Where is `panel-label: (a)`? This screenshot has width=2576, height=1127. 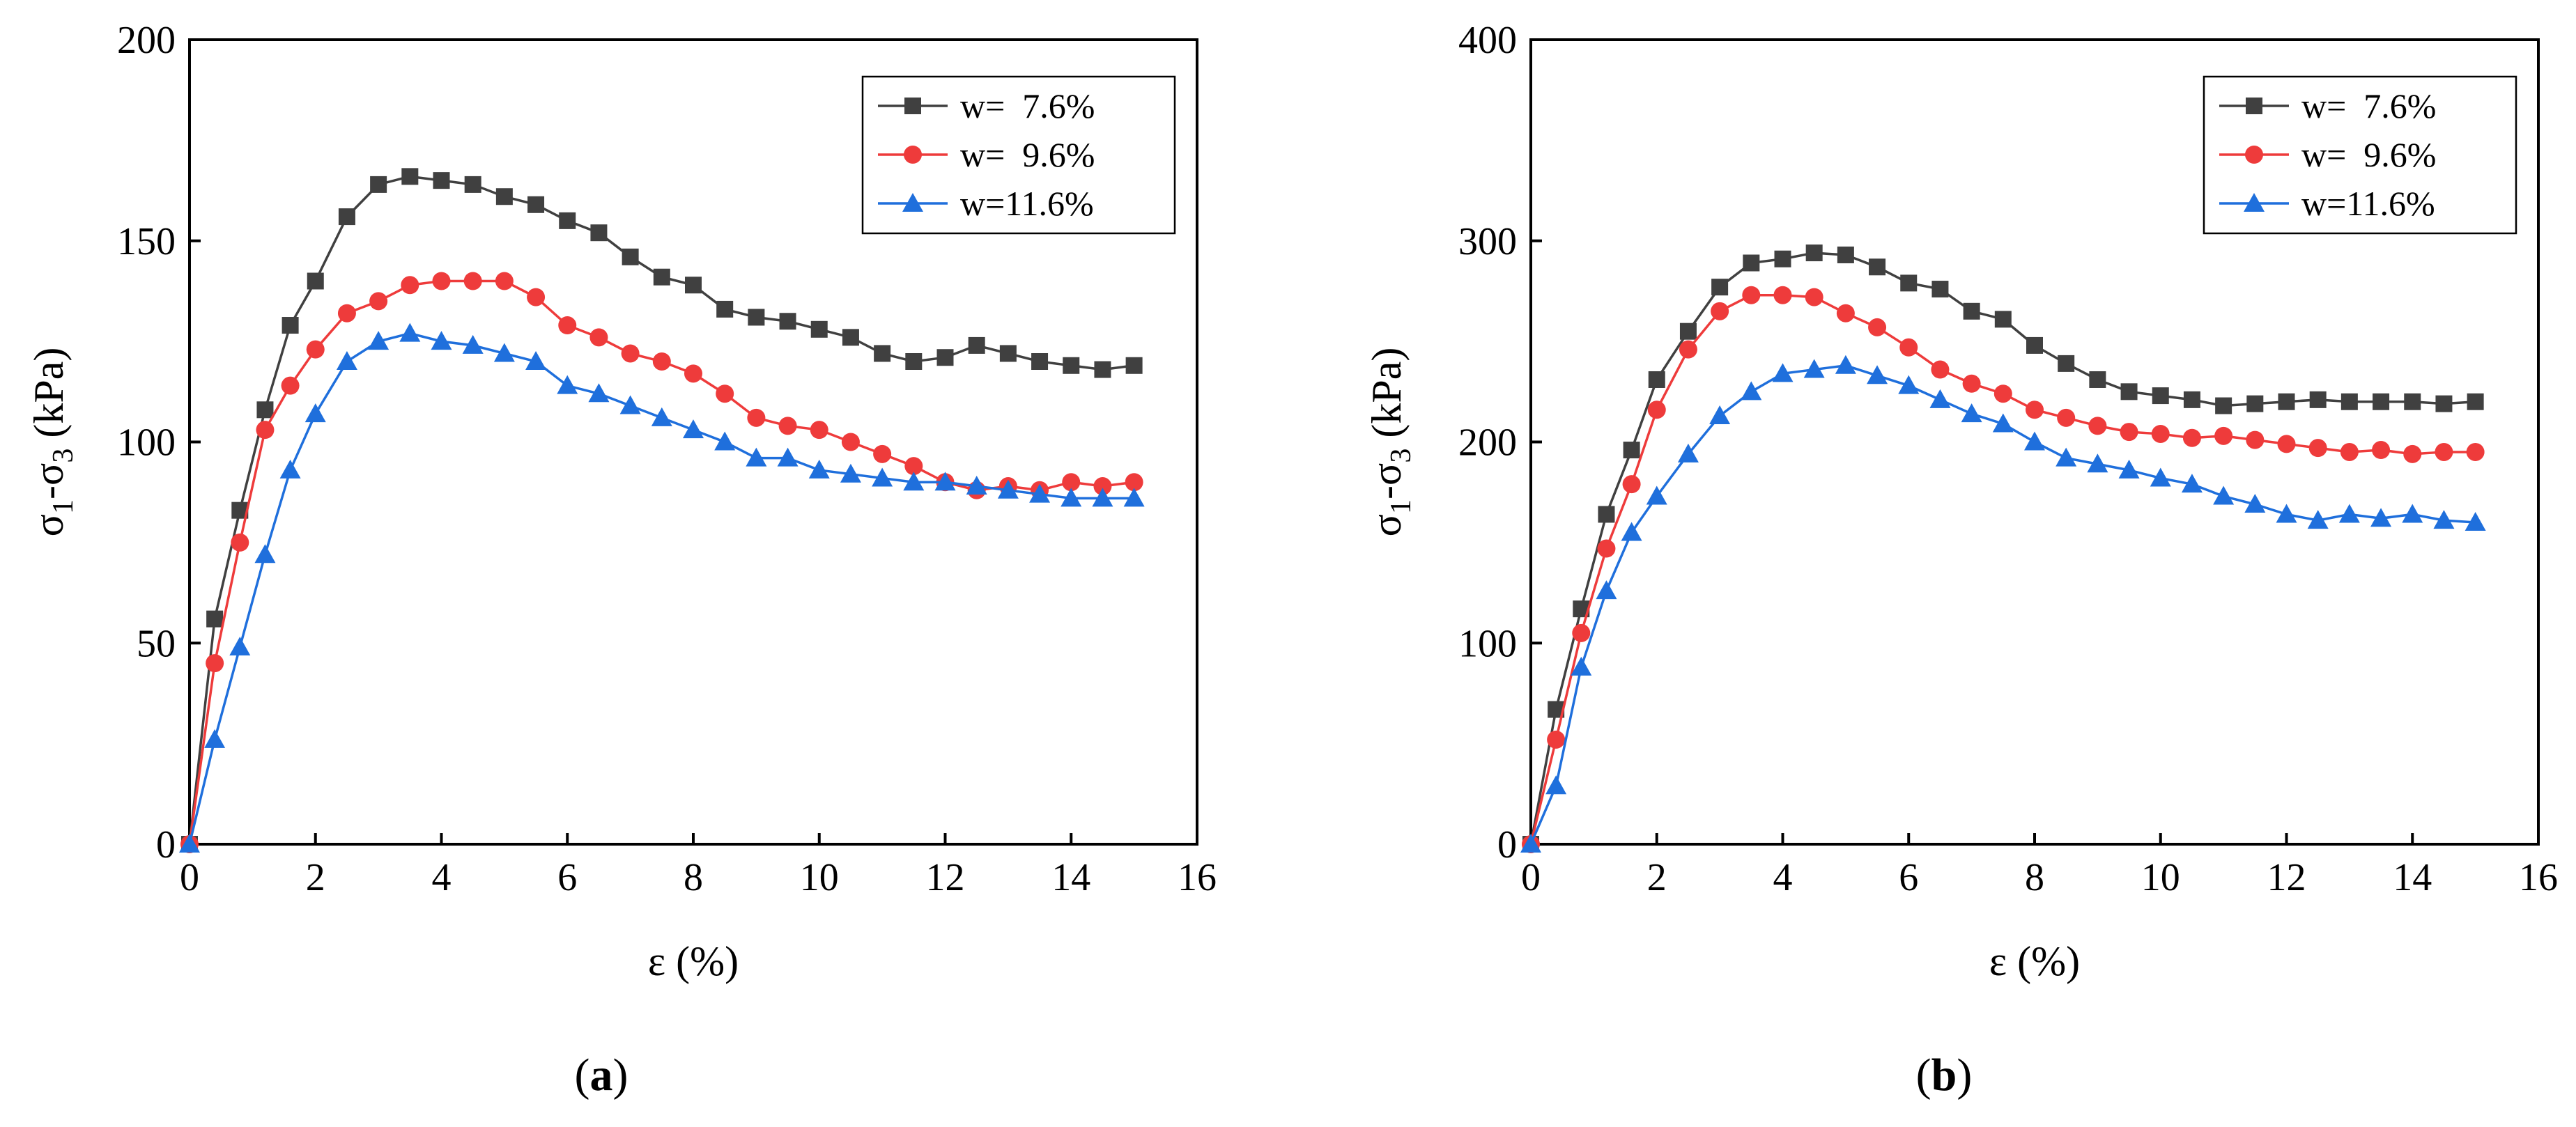
panel-label: (a) is located at coordinates (601, 1075).